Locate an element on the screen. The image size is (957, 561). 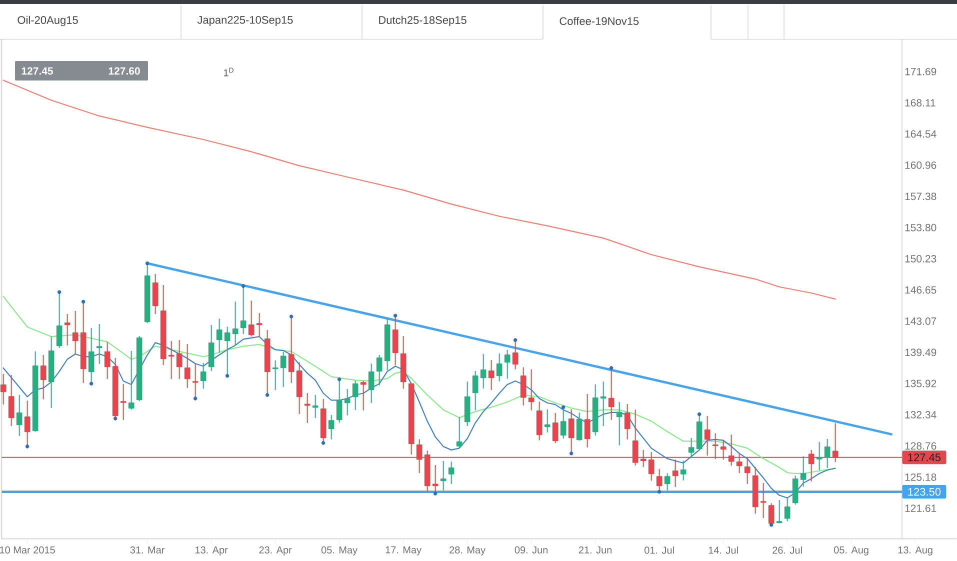
y-tick-label: 157.38 is located at coordinates (920, 196).